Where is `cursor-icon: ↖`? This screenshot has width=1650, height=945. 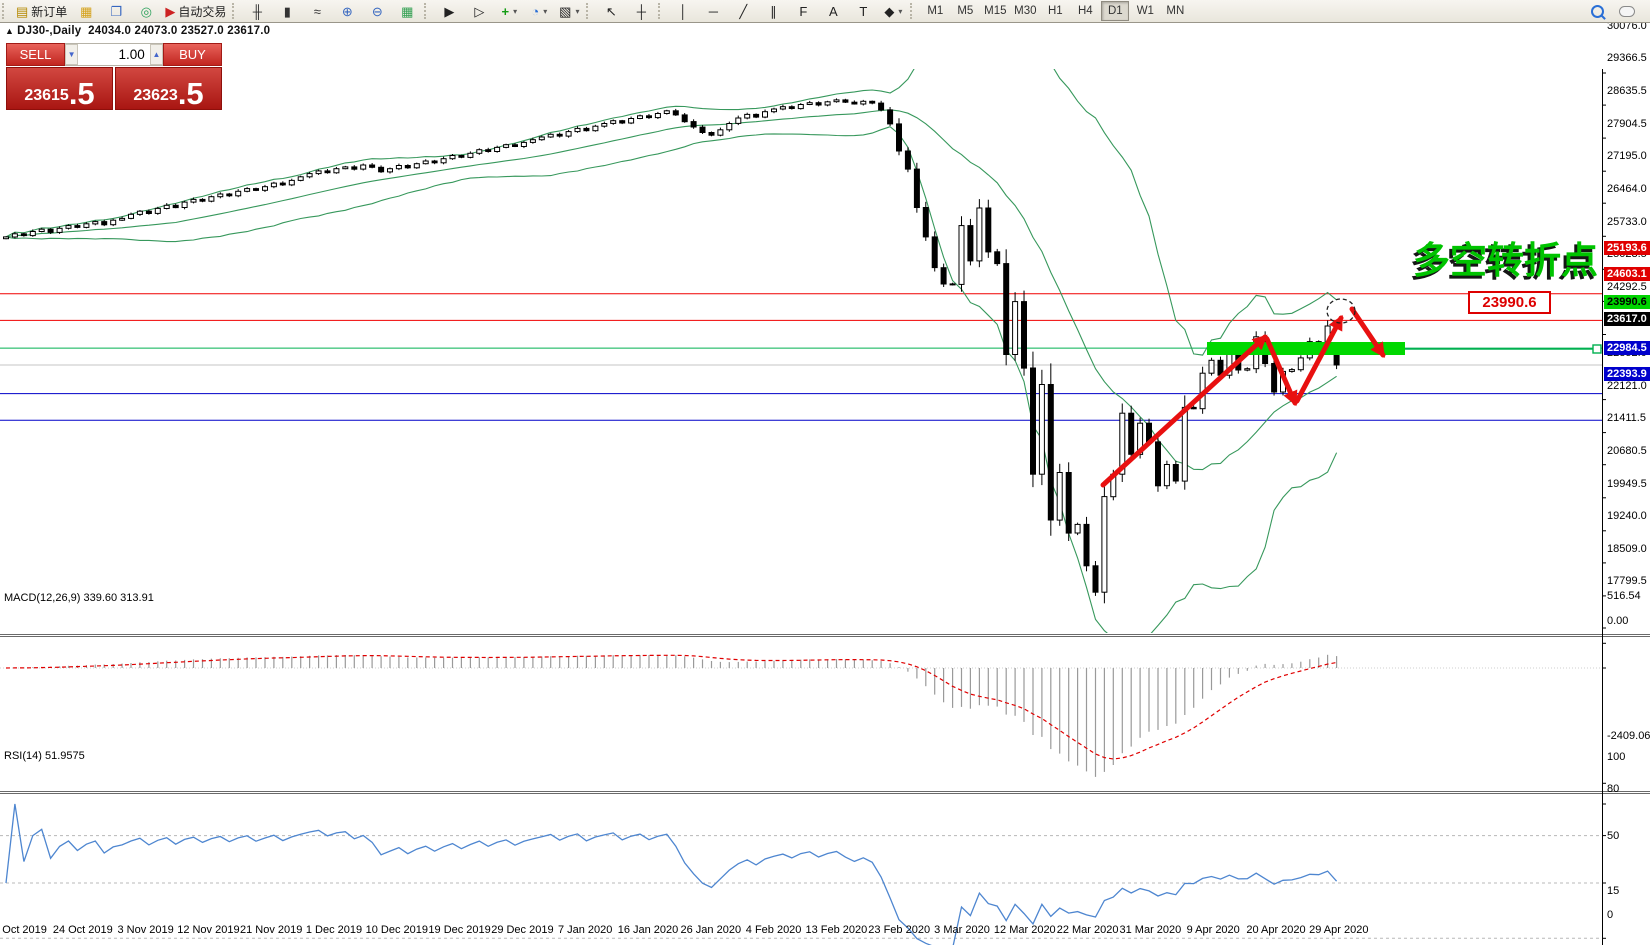 cursor-icon: ↖ is located at coordinates (611, 11).